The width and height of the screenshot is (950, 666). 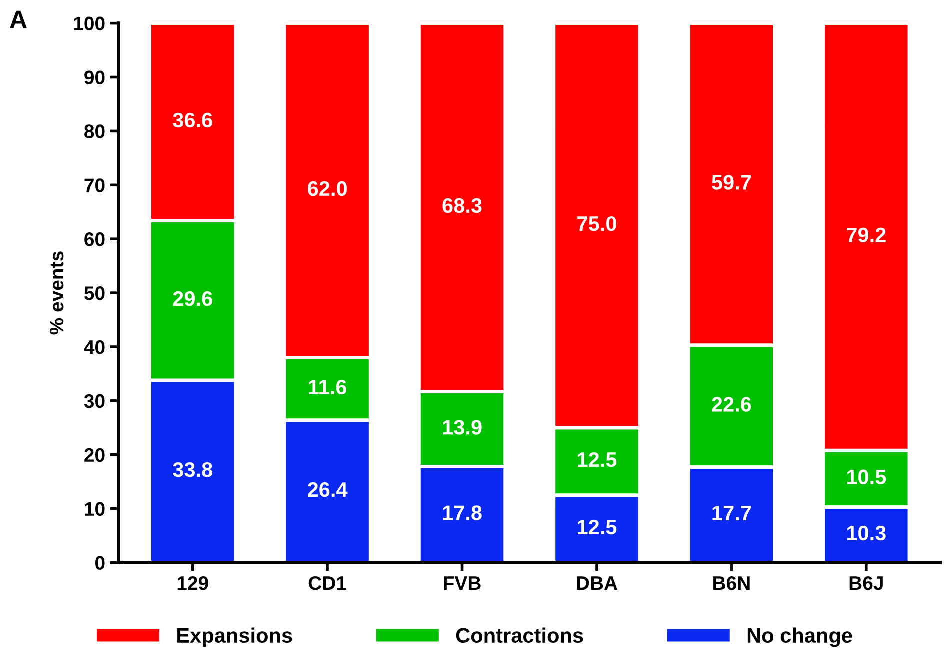 What do you see at coordinates (800, 638) in the screenshot?
I see `legend-label: No change` at bounding box center [800, 638].